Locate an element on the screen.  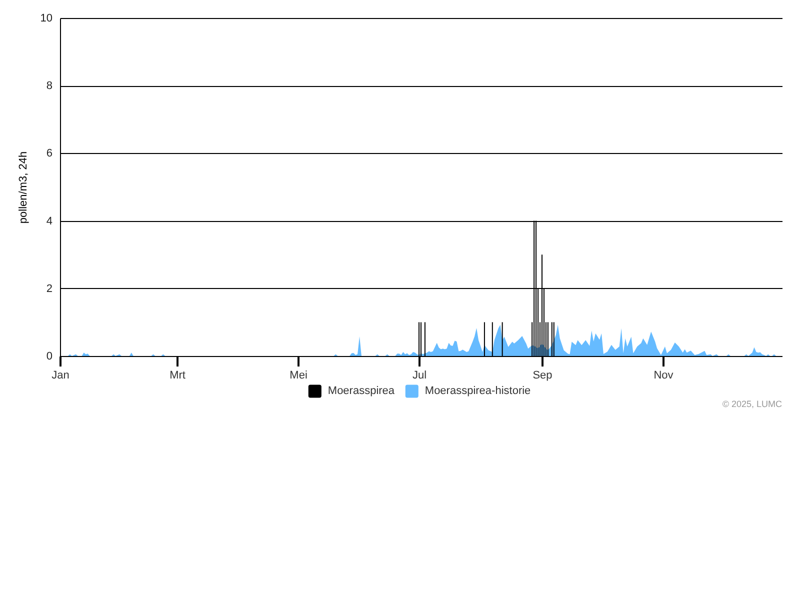
x-tick-label: Sep is located at coordinates (542, 376).